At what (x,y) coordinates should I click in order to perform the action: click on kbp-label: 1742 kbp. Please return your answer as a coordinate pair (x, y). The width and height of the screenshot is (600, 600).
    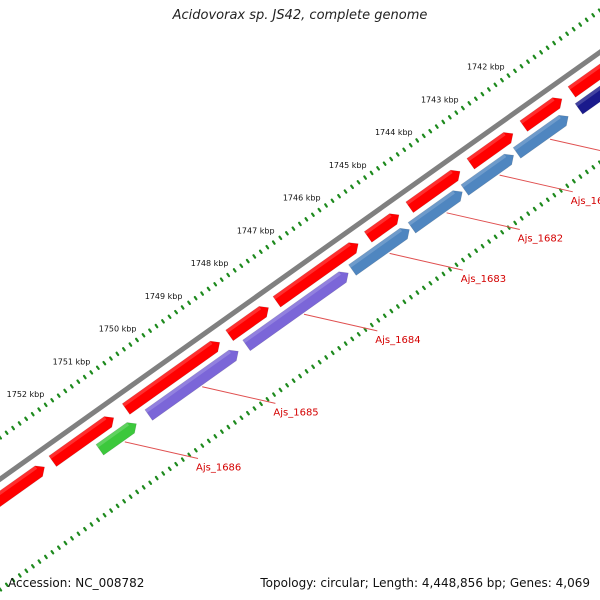
    Looking at the image, I should click on (486, 67).